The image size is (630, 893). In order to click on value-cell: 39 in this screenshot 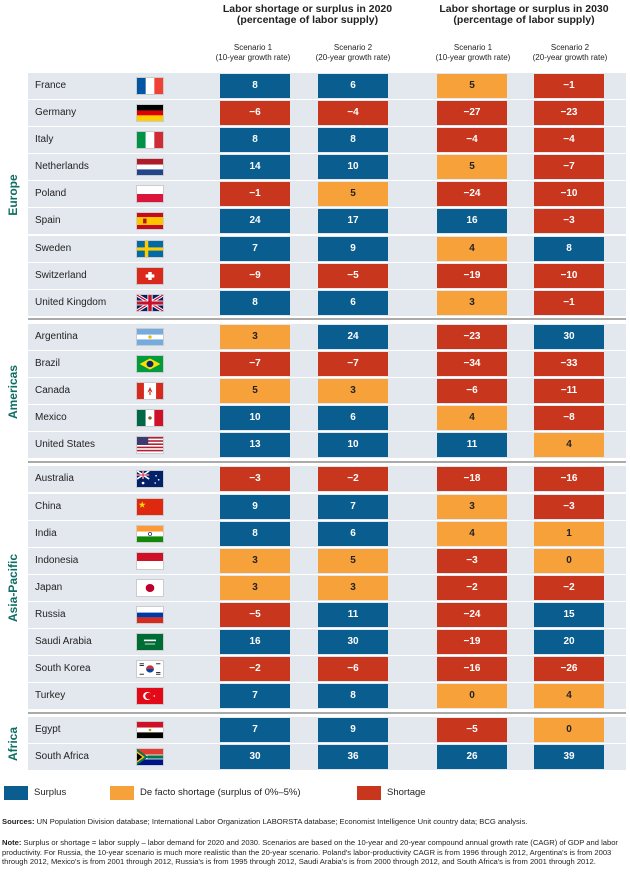, I will do `click(569, 757)`.